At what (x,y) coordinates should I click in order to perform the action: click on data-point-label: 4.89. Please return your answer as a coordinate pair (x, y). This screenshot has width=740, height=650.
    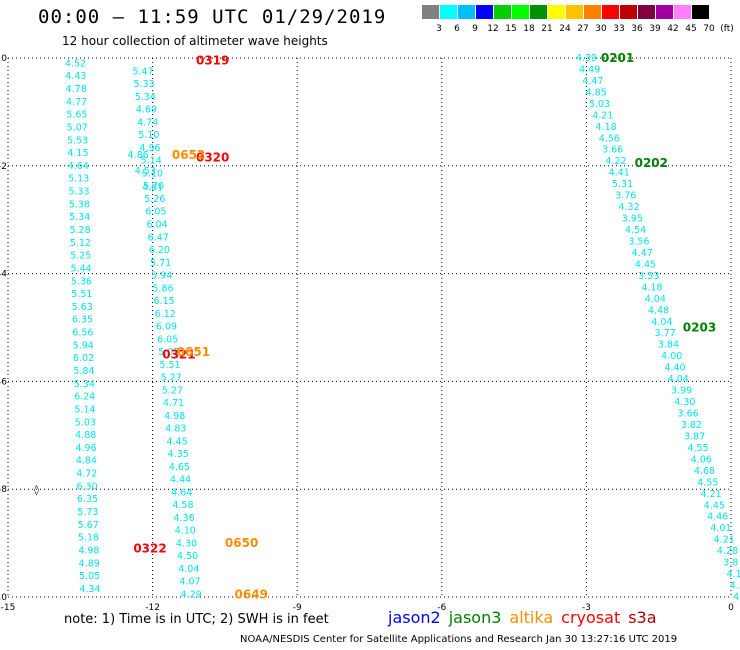
    Looking at the image, I should click on (89, 563).